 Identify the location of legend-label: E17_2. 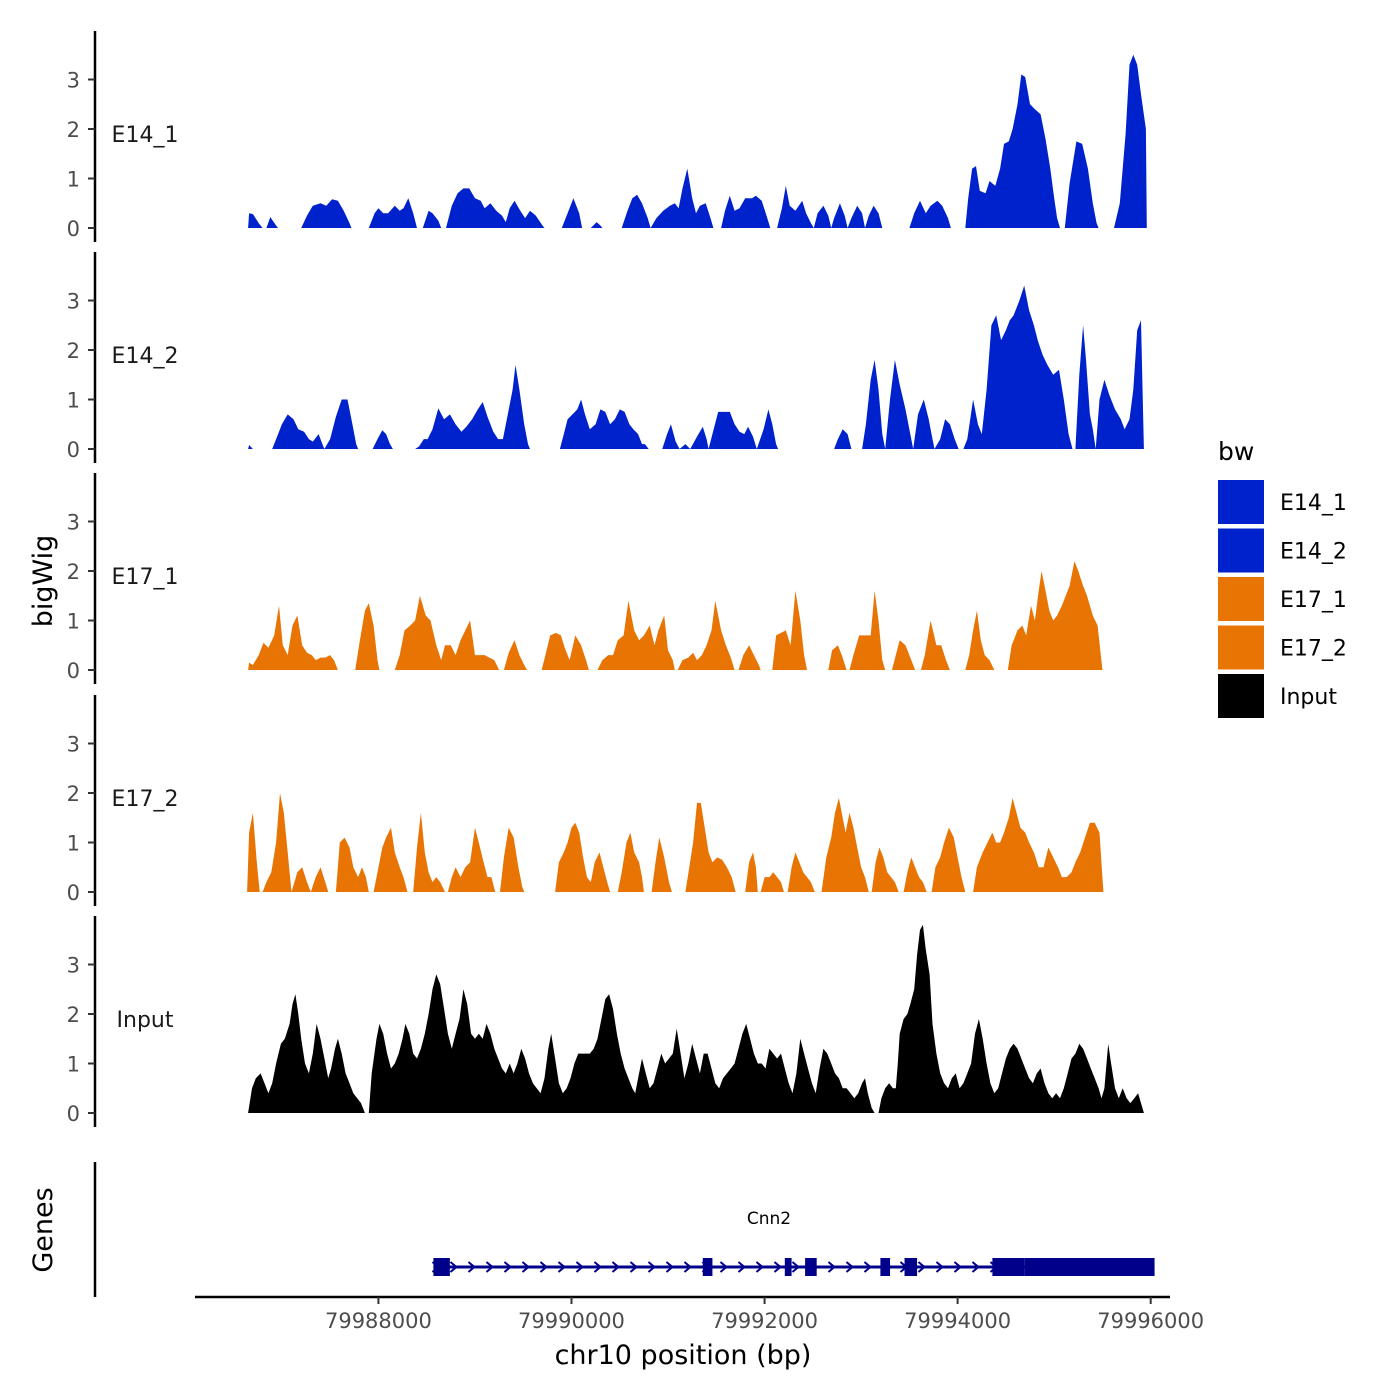
(1313, 649).